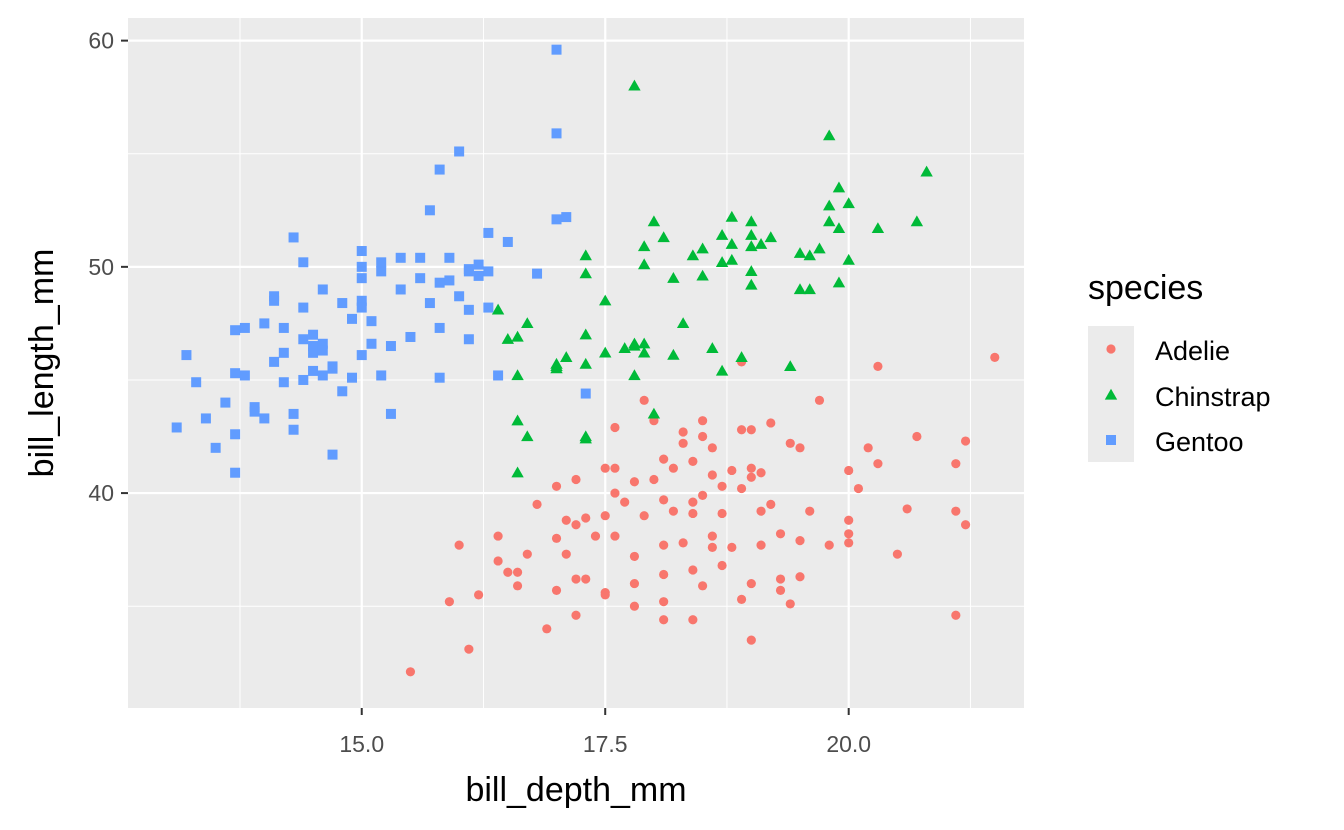 This screenshot has height=830, width=1344. I want to click on legend-title: species, so click(1145, 288).